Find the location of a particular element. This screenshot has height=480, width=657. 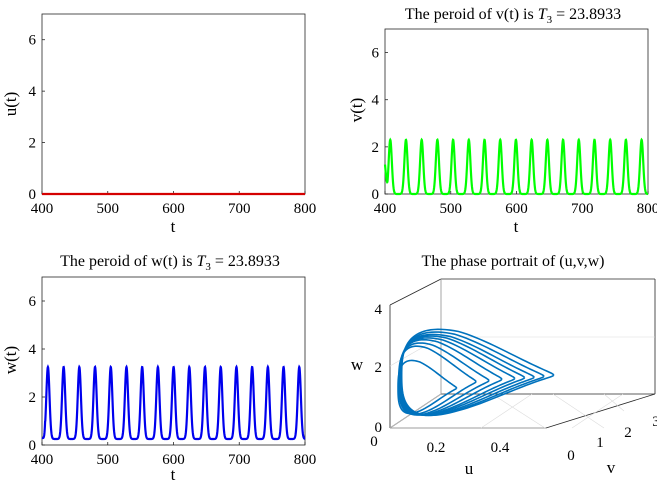

x-axis-label-w: t is located at coordinates (173, 472).